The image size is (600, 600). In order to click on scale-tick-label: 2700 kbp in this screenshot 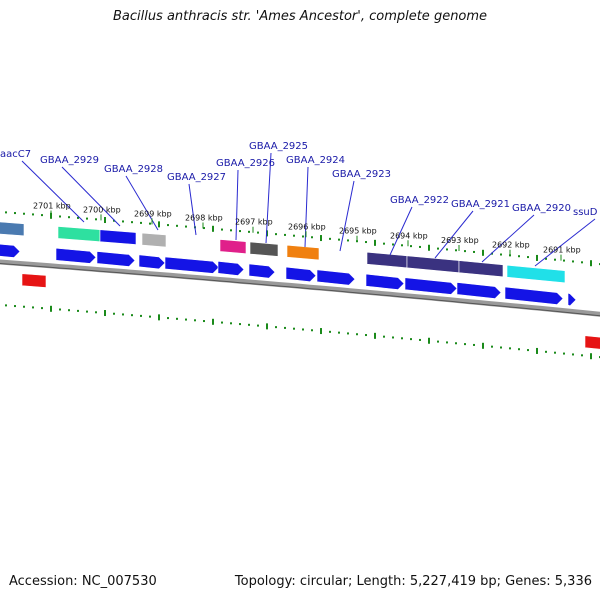, I will do `click(102, 209)`.